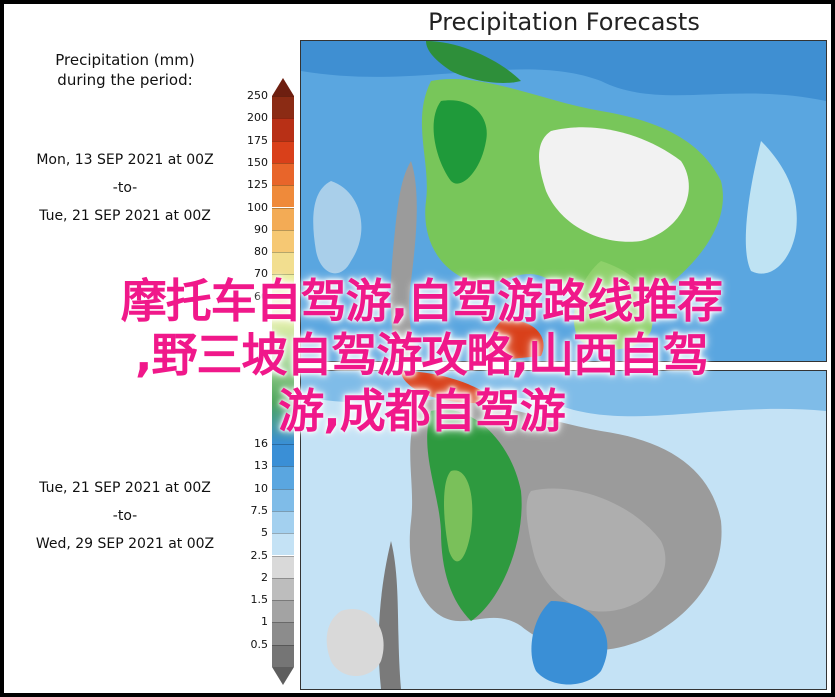 This screenshot has width=835, height=697. What do you see at coordinates (422, 355) in the screenshot?
I see `overlay-line-2: ,野三坡自驾游攻略,山西自驾` at bounding box center [422, 355].